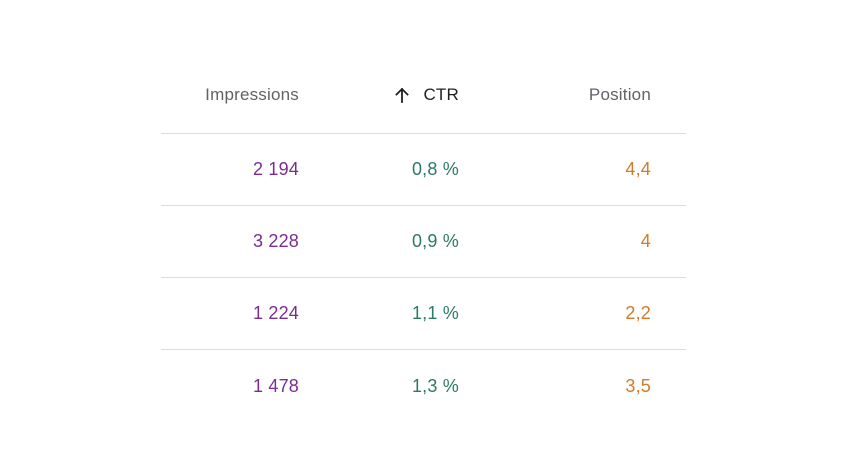 The width and height of the screenshot is (844, 466). I want to click on ctr-cell: 1,1 %, so click(435, 313).